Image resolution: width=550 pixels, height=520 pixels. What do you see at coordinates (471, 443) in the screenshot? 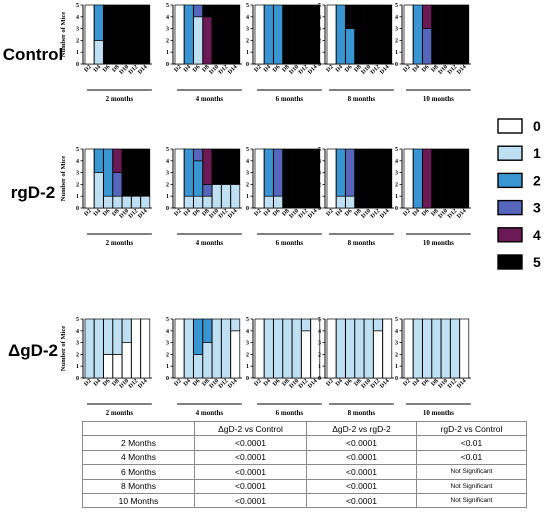
I see `table-cell: <0.01` at bounding box center [471, 443].